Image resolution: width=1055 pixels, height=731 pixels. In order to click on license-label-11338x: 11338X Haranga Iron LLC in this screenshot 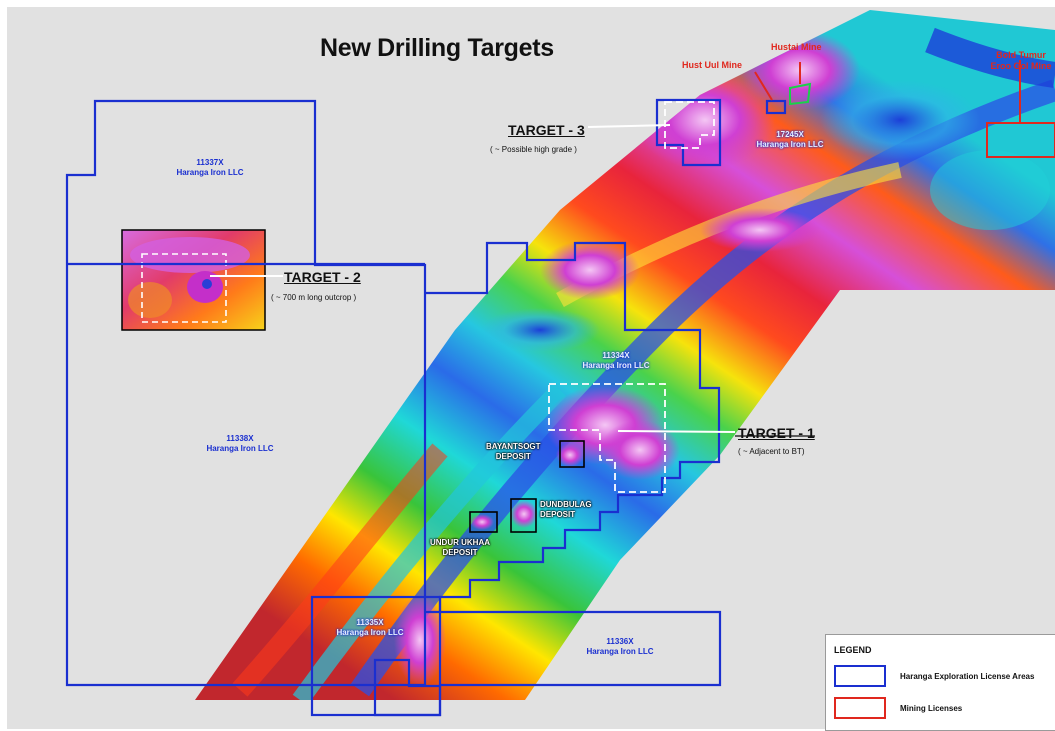, I will do `click(240, 444)`.